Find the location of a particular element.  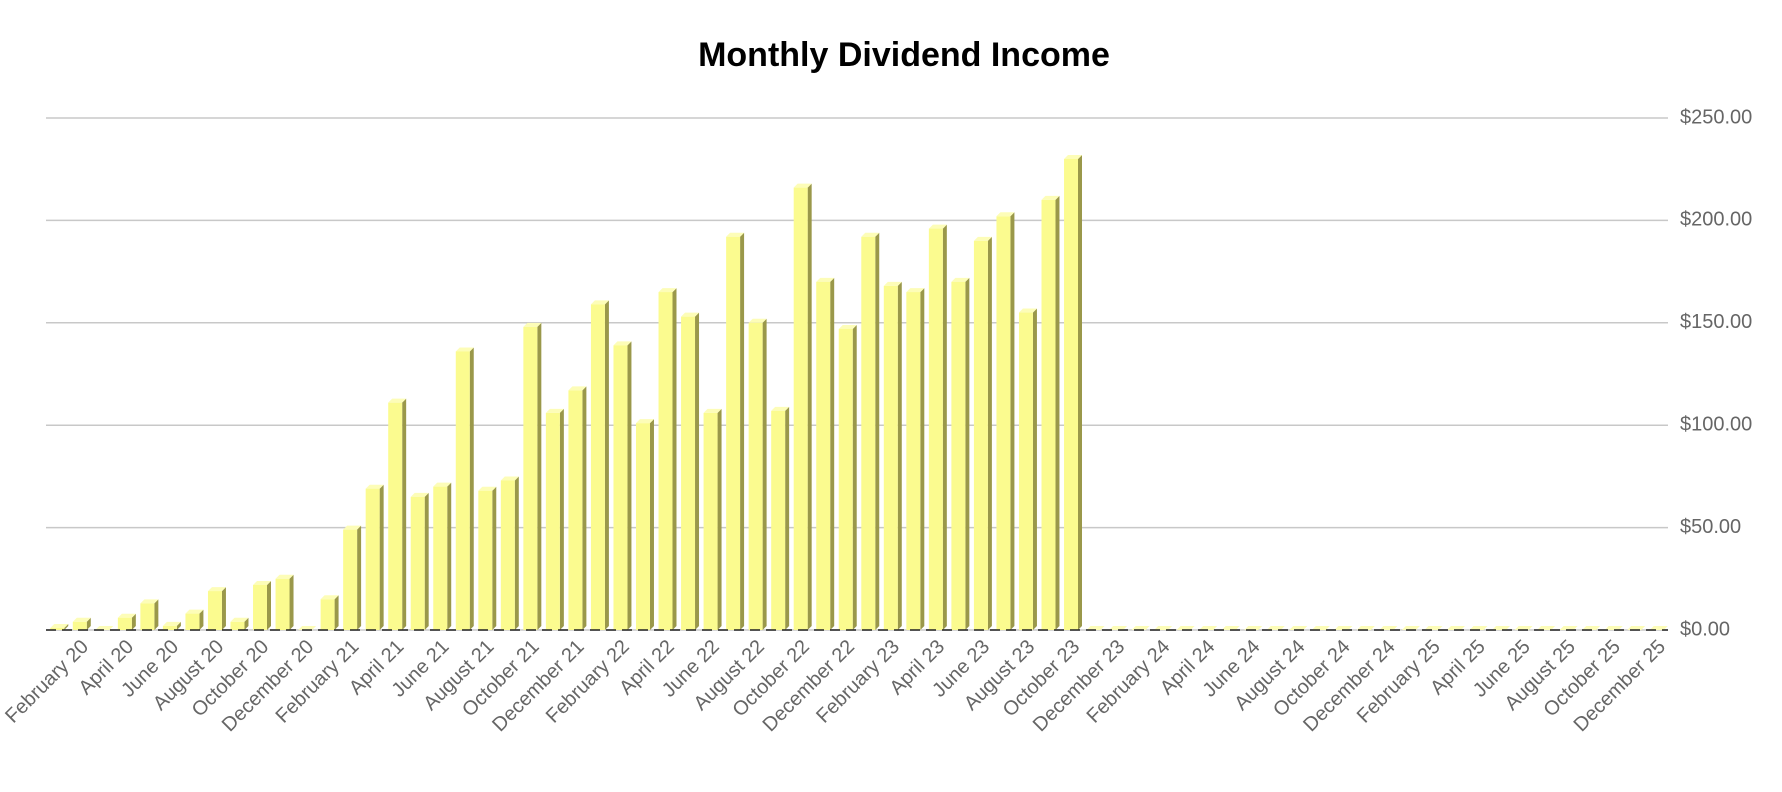

y-tick-label: $200.00 is located at coordinates (1716, 220).